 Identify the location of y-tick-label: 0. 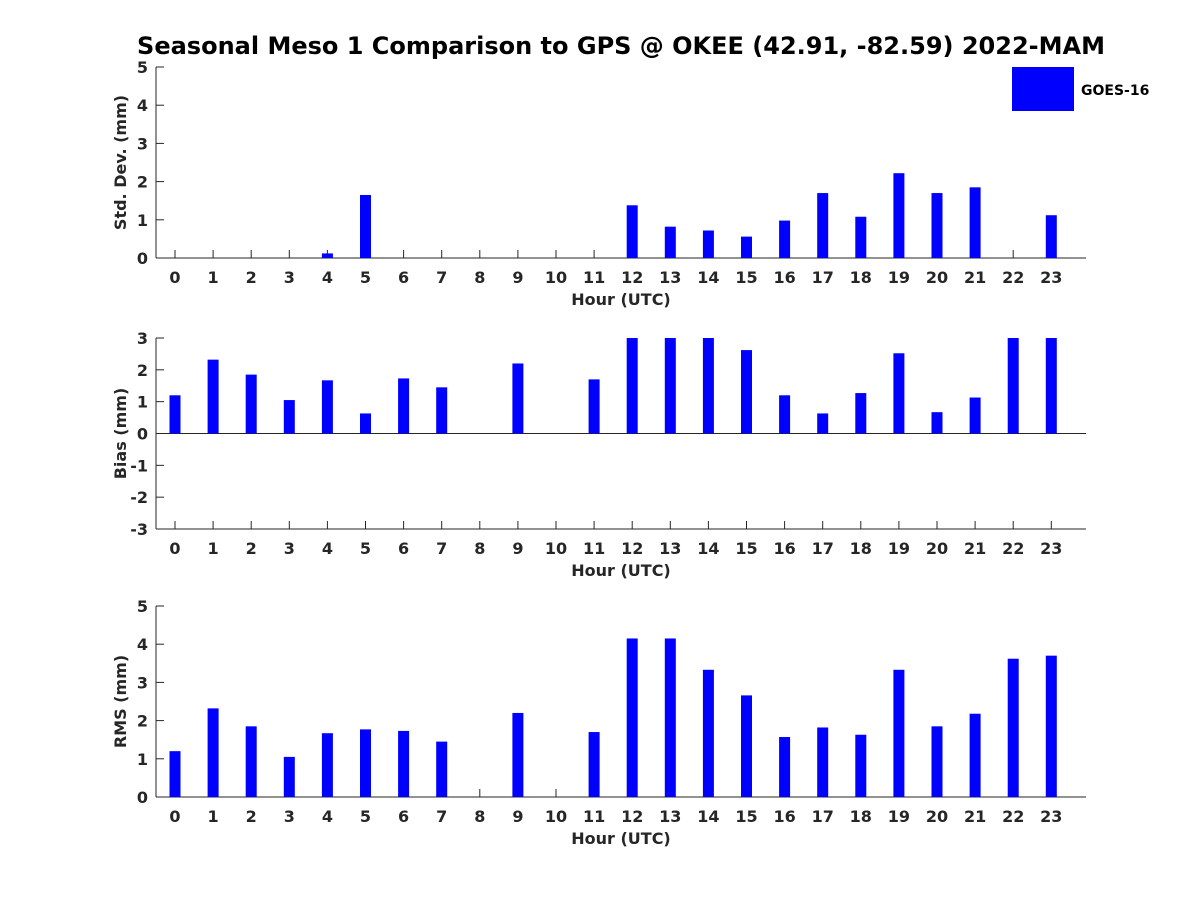
(142, 797).